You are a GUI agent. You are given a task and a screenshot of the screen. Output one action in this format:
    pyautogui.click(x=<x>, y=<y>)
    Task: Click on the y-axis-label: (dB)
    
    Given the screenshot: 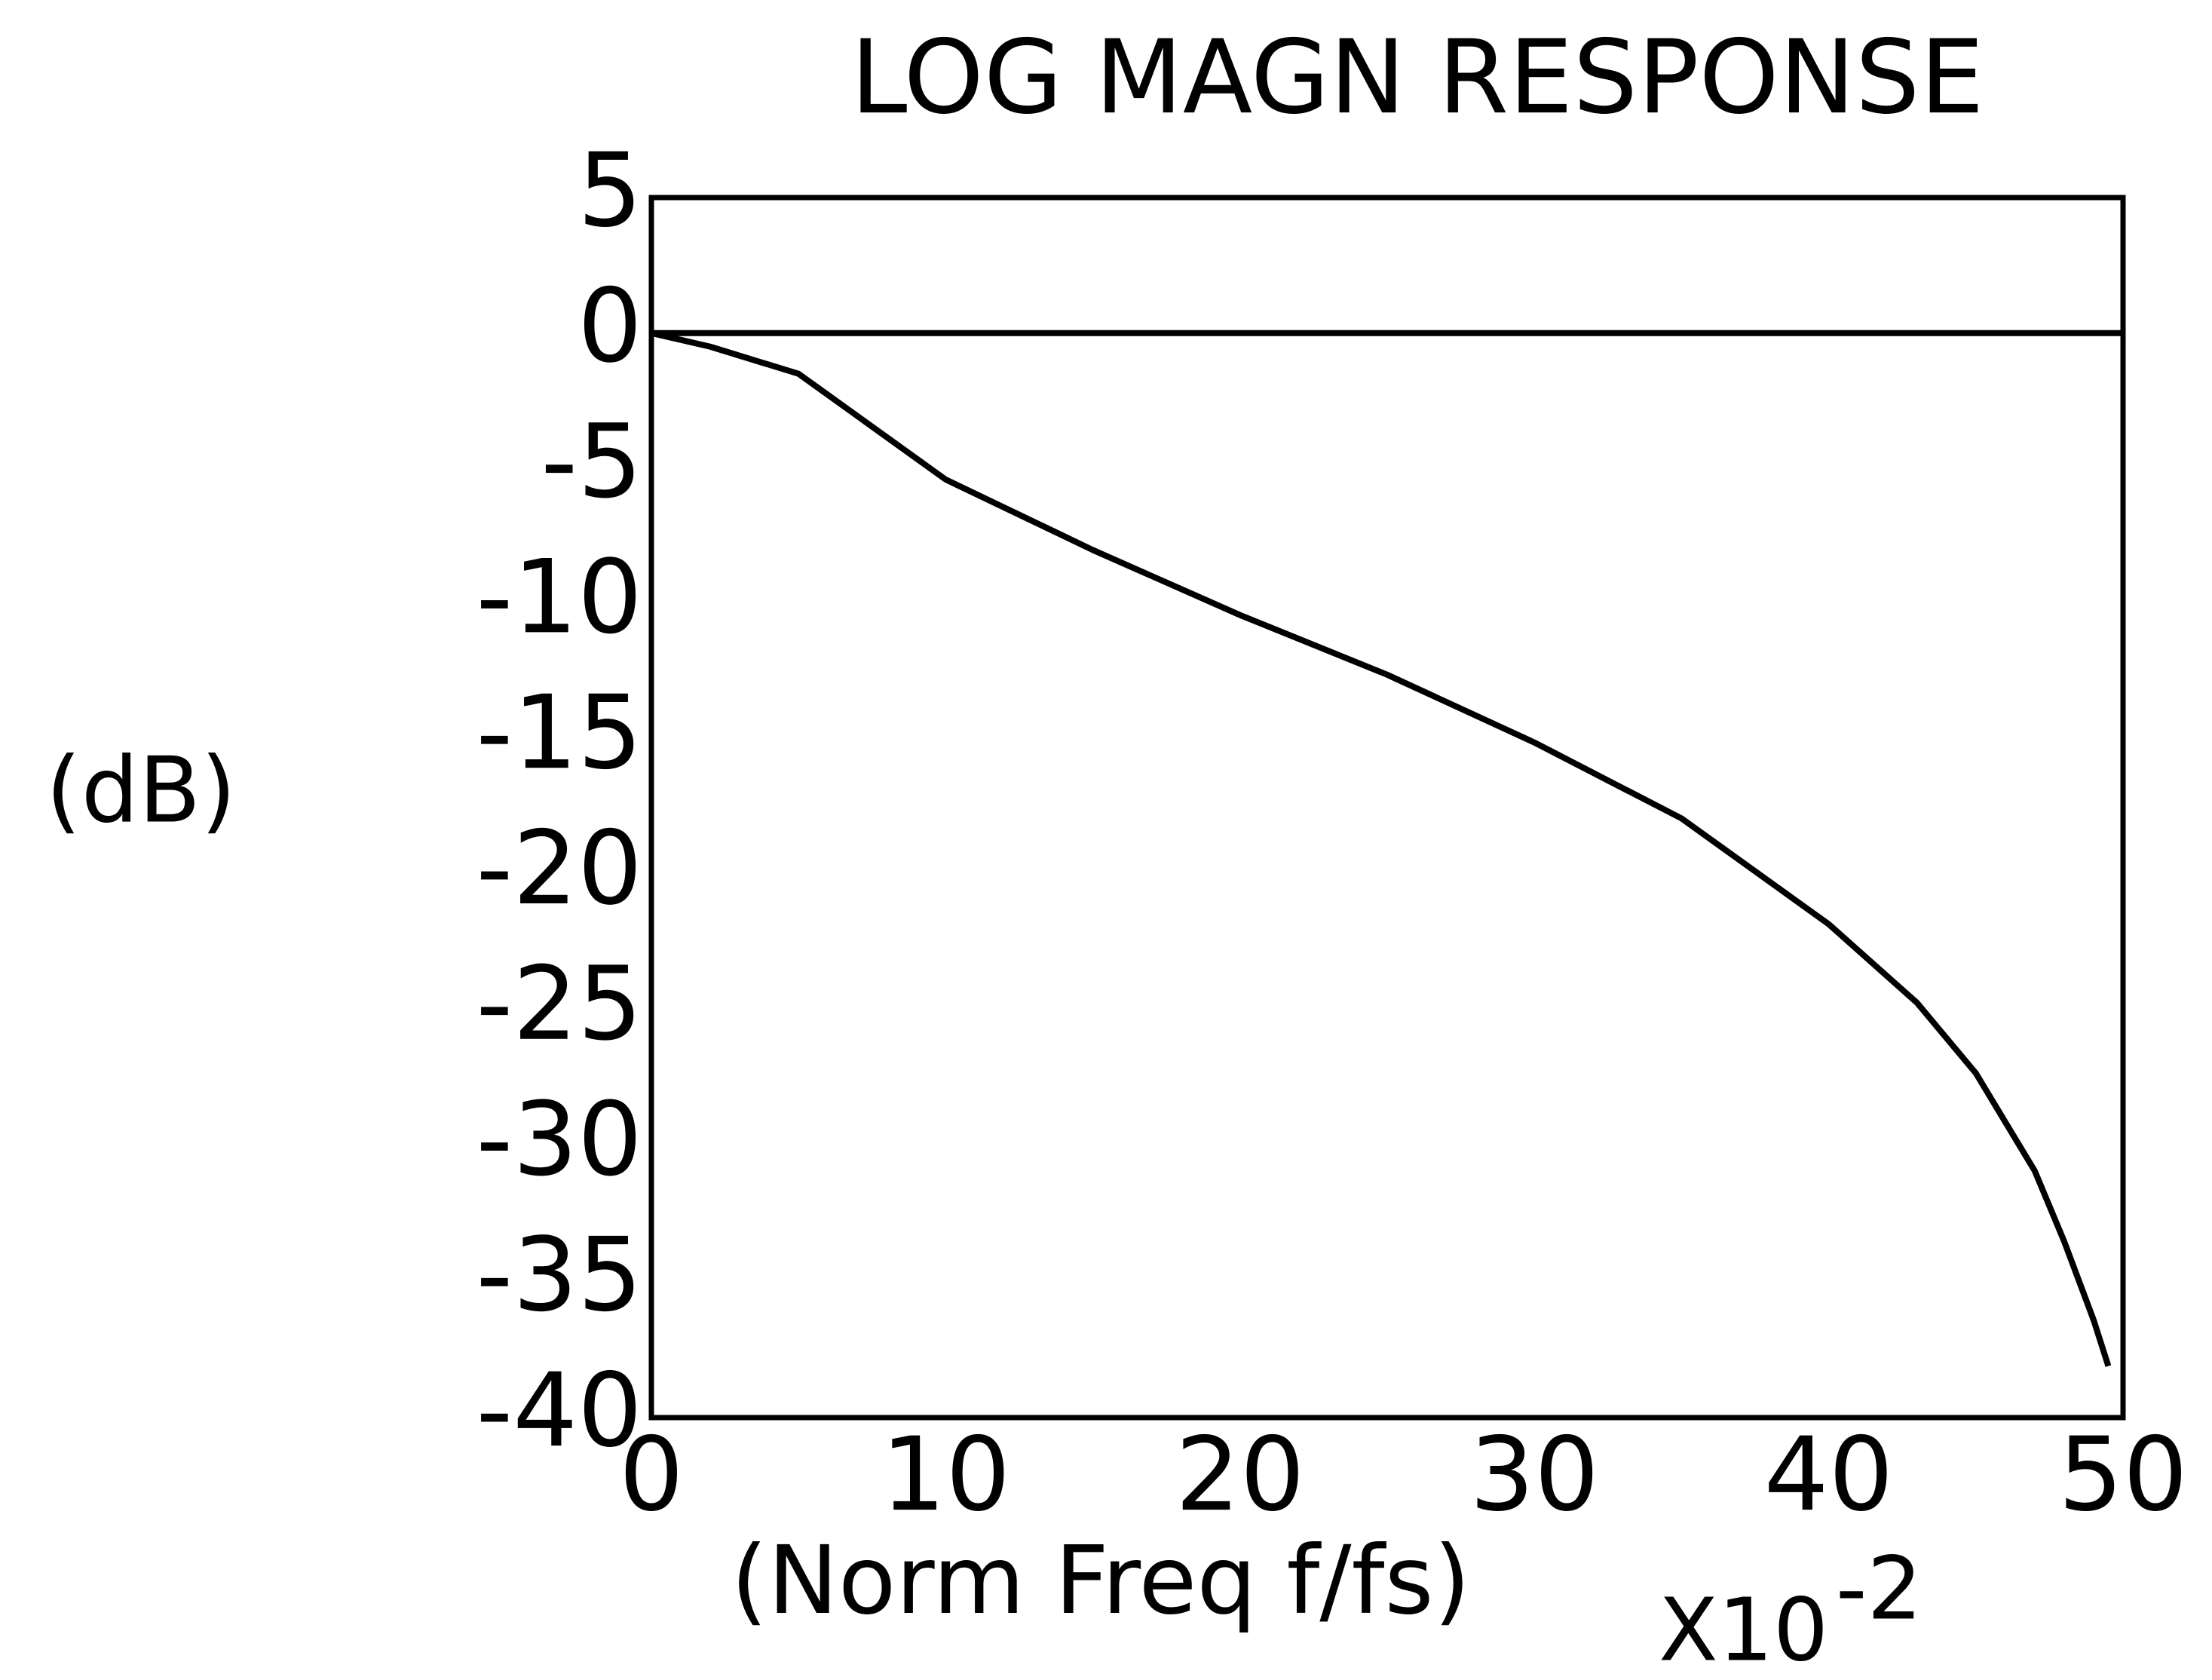 What is the action you would take?
    pyautogui.click(x=141, y=791)
    